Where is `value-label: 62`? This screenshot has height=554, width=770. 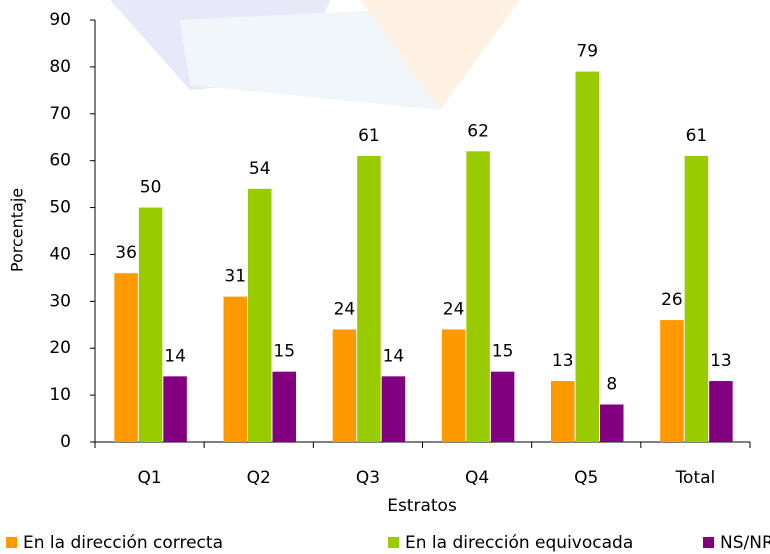 value-label: 62 is located at coordinates (478, 131).